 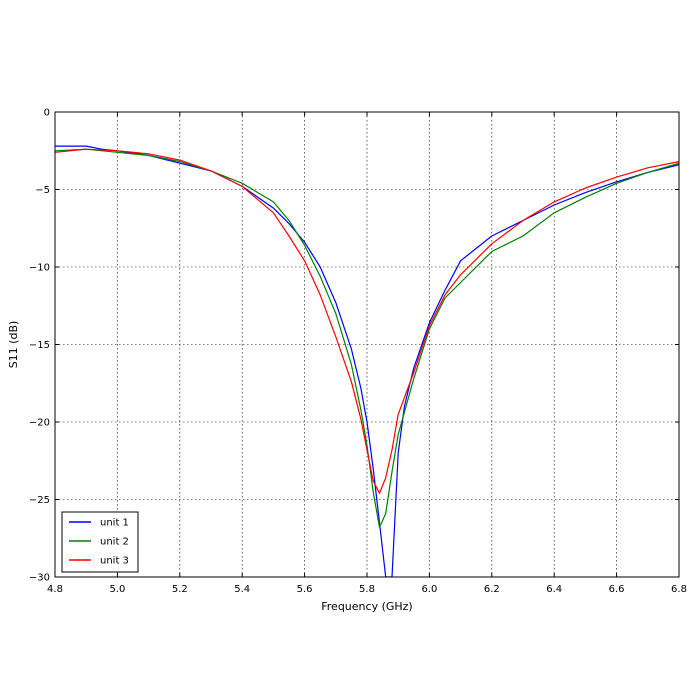 I want to click on x-tick-label: 5.8, so click(x=367, y=589).